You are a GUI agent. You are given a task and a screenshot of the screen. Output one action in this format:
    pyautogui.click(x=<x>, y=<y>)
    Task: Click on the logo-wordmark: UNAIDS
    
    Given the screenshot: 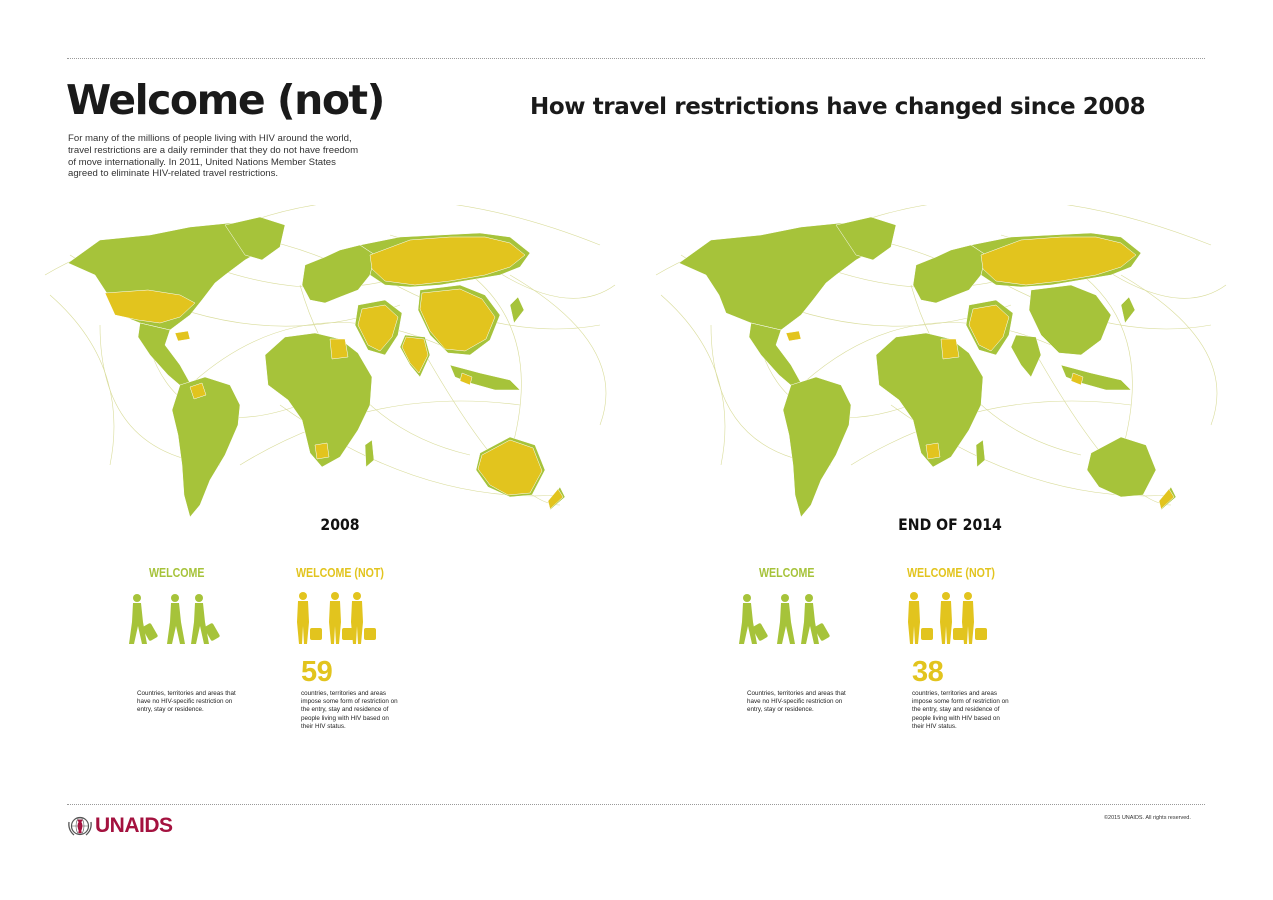 What is the action you would take?
    pyautogui.click(x=134, y=825)
    